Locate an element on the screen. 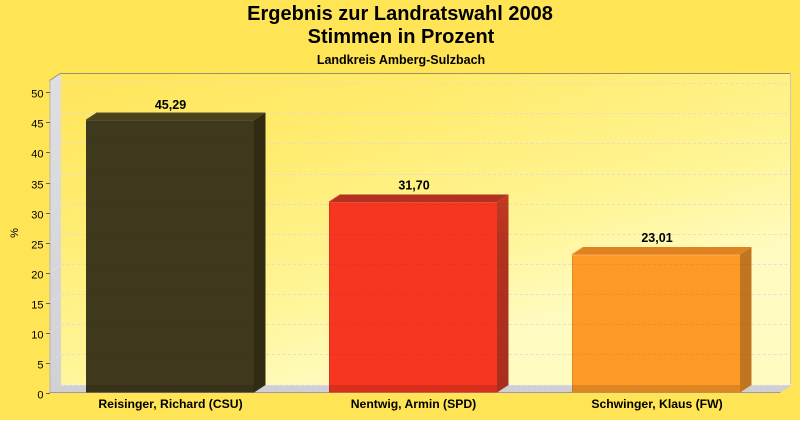  svg-text: Stimmen in Prozent is located at coordinates (401, 37).